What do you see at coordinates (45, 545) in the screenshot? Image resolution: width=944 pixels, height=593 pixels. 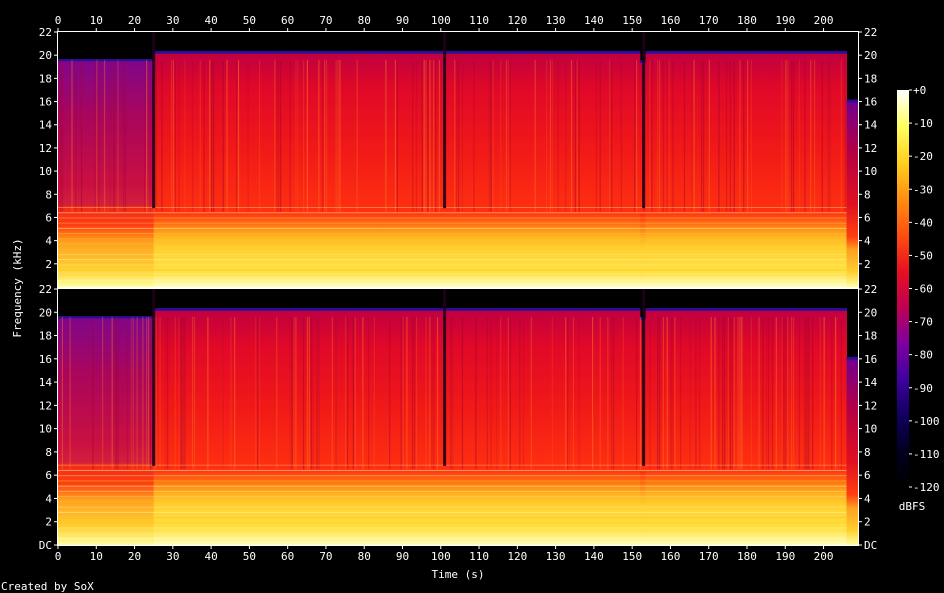 I see `y-tick-label-left: DC` at bounding box center [45, 545].